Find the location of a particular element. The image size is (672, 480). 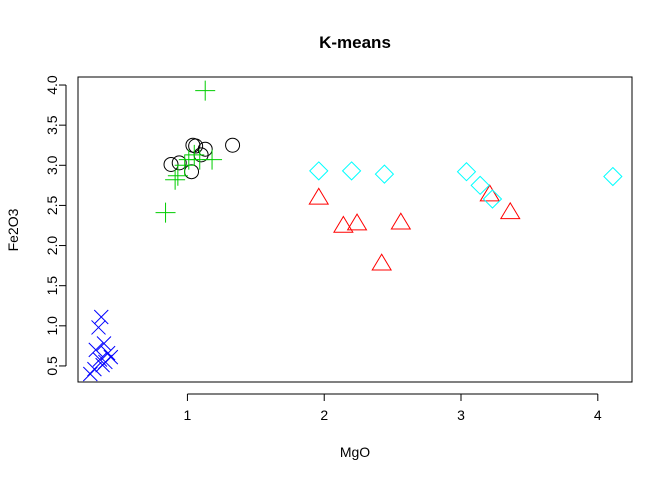

chart-title: K-means is located at coordinates (355, 42).